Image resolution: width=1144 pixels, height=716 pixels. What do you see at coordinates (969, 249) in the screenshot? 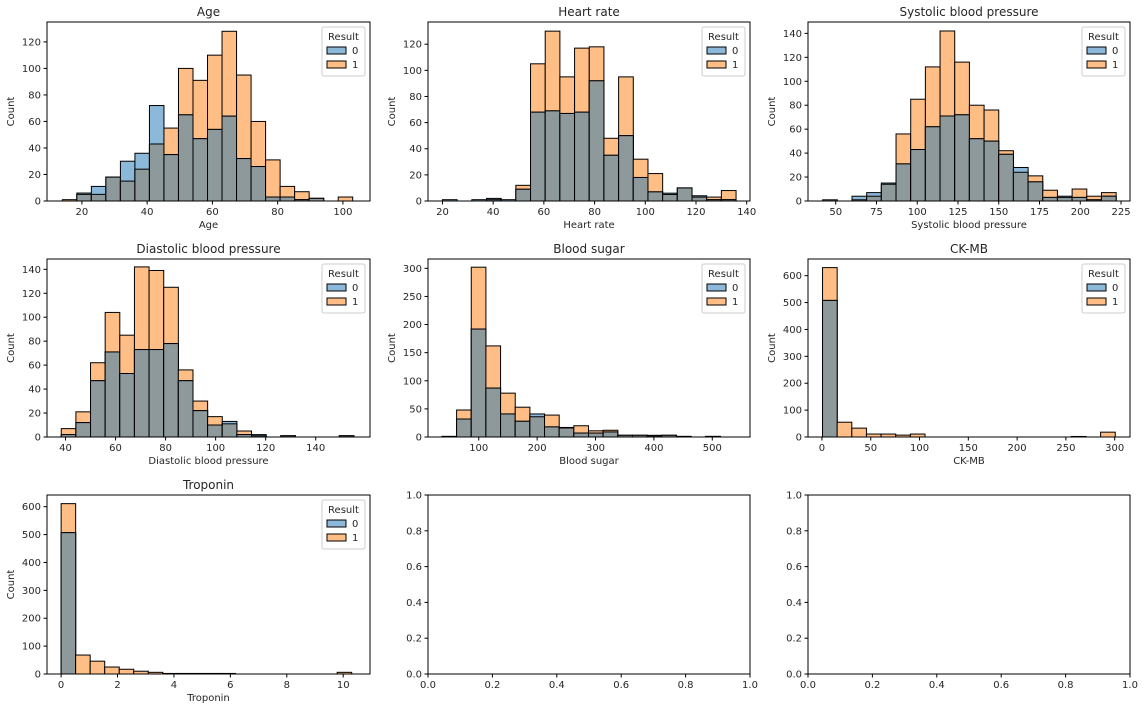
I see `subplot-title: CK-MB` at bounding box center [969, 249].